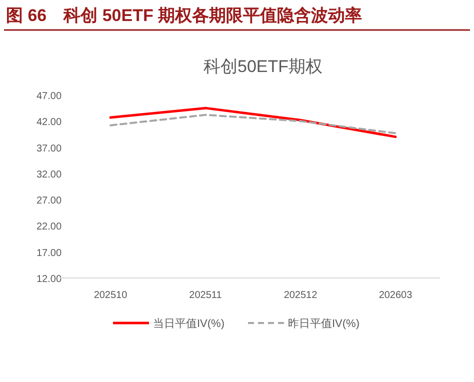 The width and height of the screenshot is (474, 382). Describe the element at coordinates (253, 124) in the screenshot. I see `line-series` at that location.